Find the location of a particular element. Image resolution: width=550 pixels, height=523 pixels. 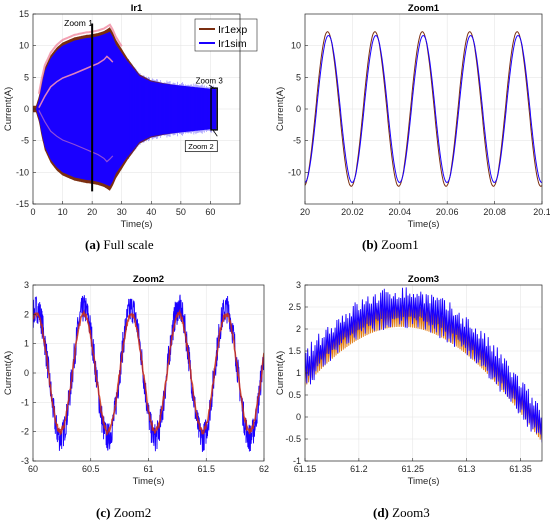

zoom2-line-Ir1exp is located at coordinates (148, 372).